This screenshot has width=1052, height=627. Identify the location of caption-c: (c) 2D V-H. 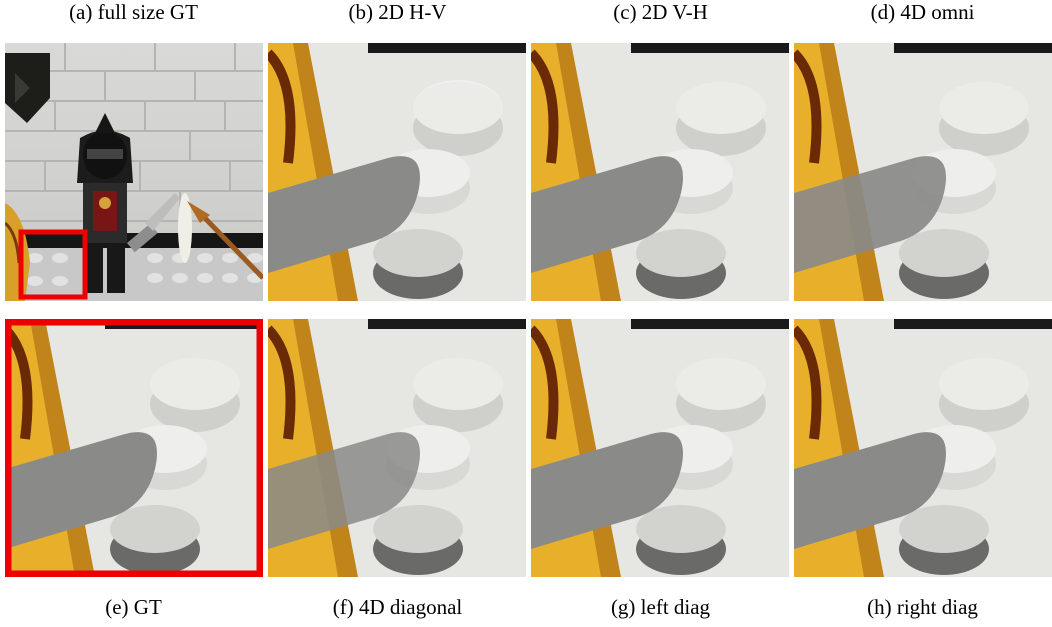
(660, 12).